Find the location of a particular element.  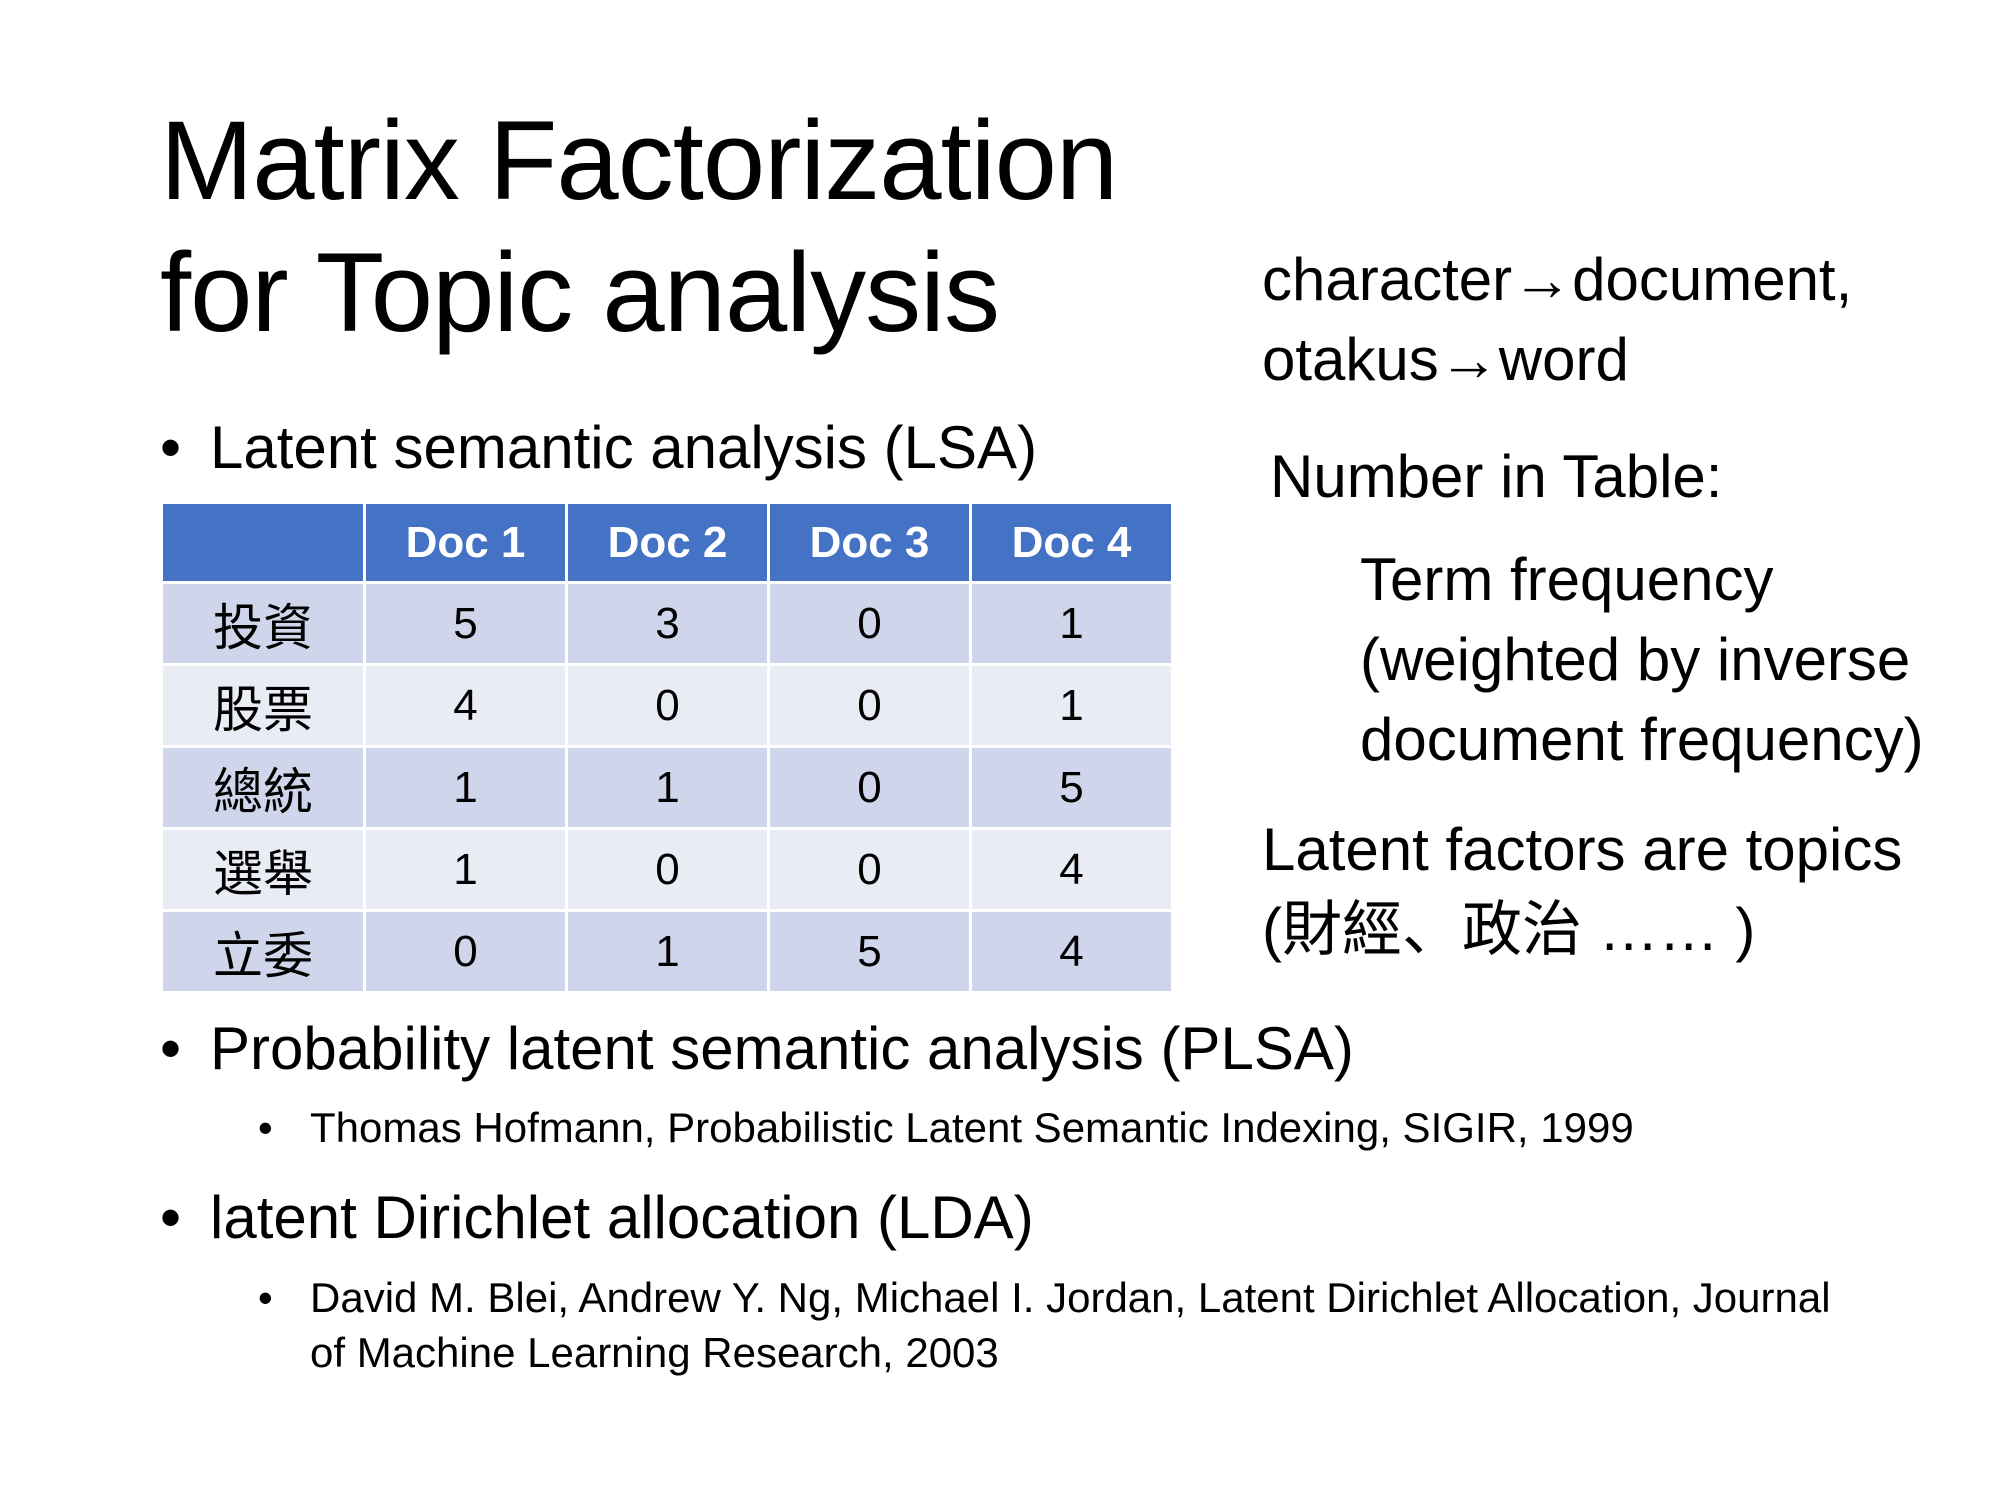

table-row: 投資 5 3 0 1 is located at coordinates (667, 623).